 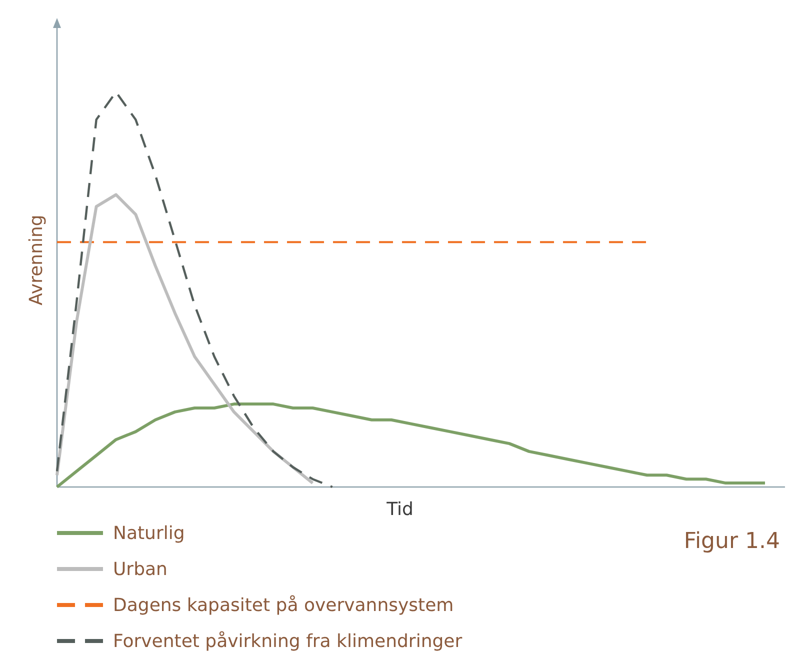 What do you see at coordinates (400, 509) in the screenshot?
I see `x-axis-title: Tid` at bounding box center [400, 509].